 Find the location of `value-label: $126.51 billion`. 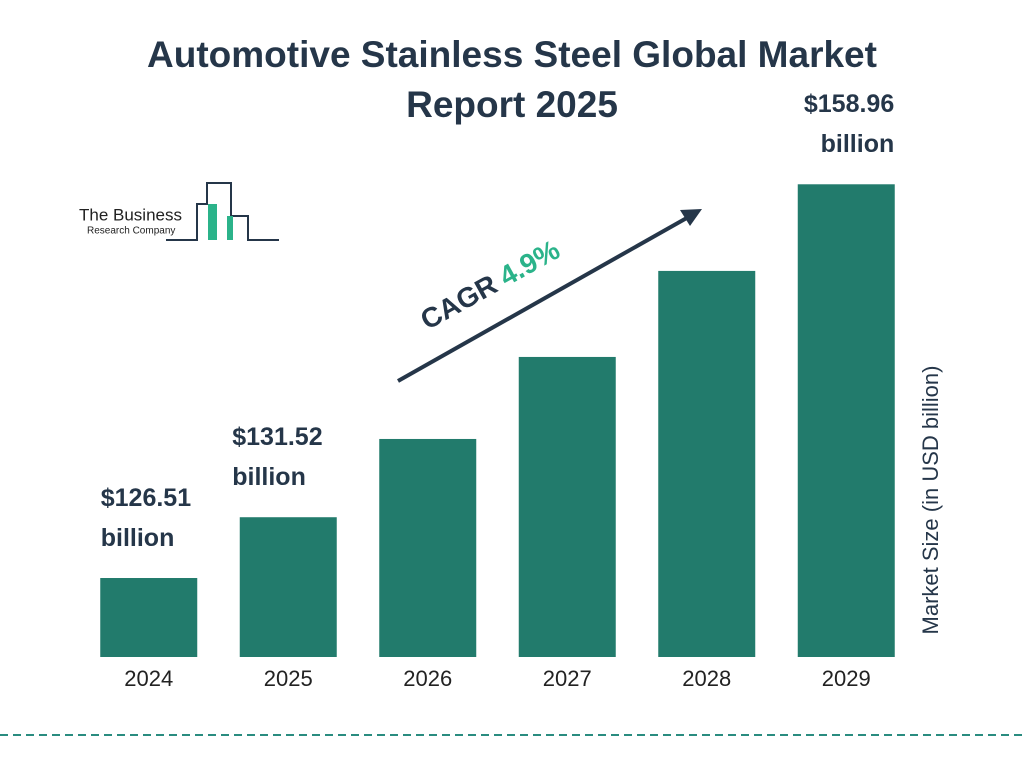

value-label: $126.51 billion is located at coordinates (146, 518).